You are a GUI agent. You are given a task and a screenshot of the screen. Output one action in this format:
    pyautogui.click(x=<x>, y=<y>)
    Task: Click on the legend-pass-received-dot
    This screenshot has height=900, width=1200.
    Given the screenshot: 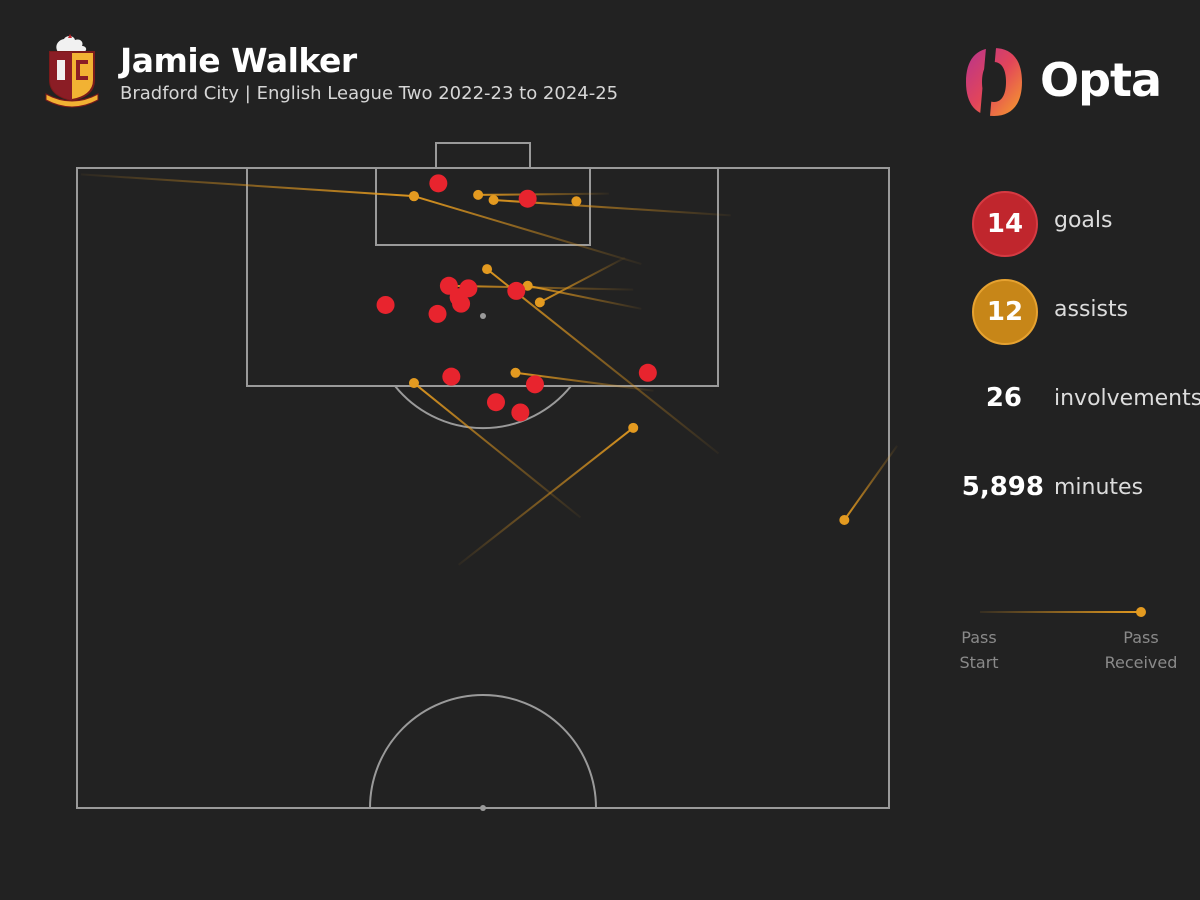 What is the action you would take?
    pyautogui.click(x=1141, y=612)
    